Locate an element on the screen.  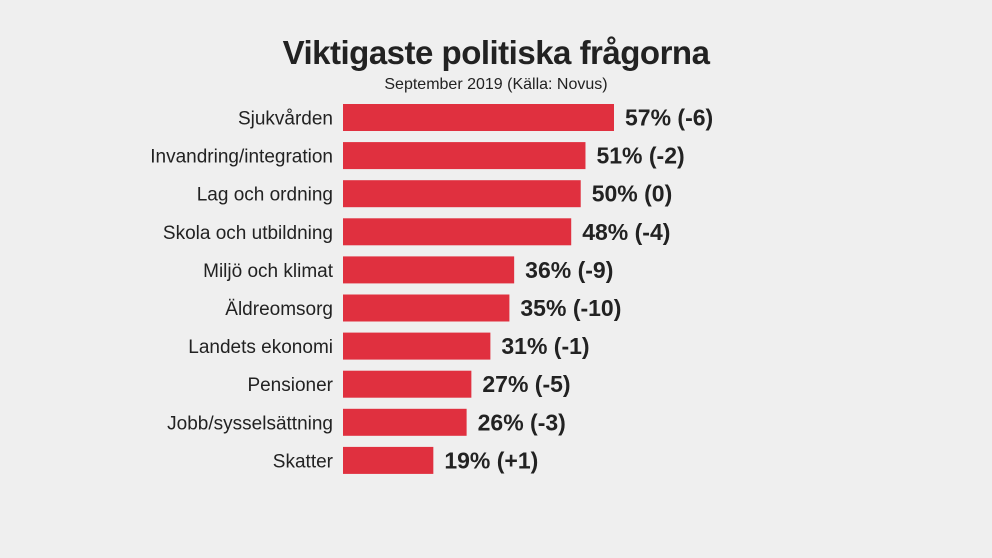
value-label: 27% (-5) is located at coordinates (526, 384).